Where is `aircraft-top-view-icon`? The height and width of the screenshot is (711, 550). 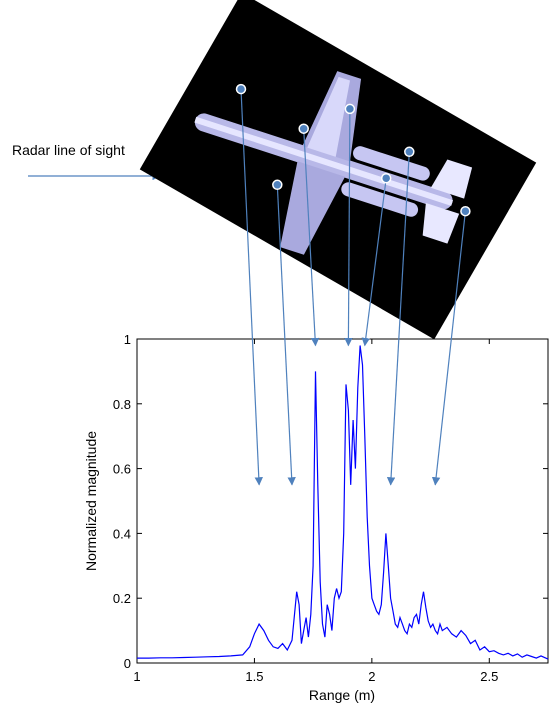 aircraft-top-view-icon is located at coordinates (333, 163).